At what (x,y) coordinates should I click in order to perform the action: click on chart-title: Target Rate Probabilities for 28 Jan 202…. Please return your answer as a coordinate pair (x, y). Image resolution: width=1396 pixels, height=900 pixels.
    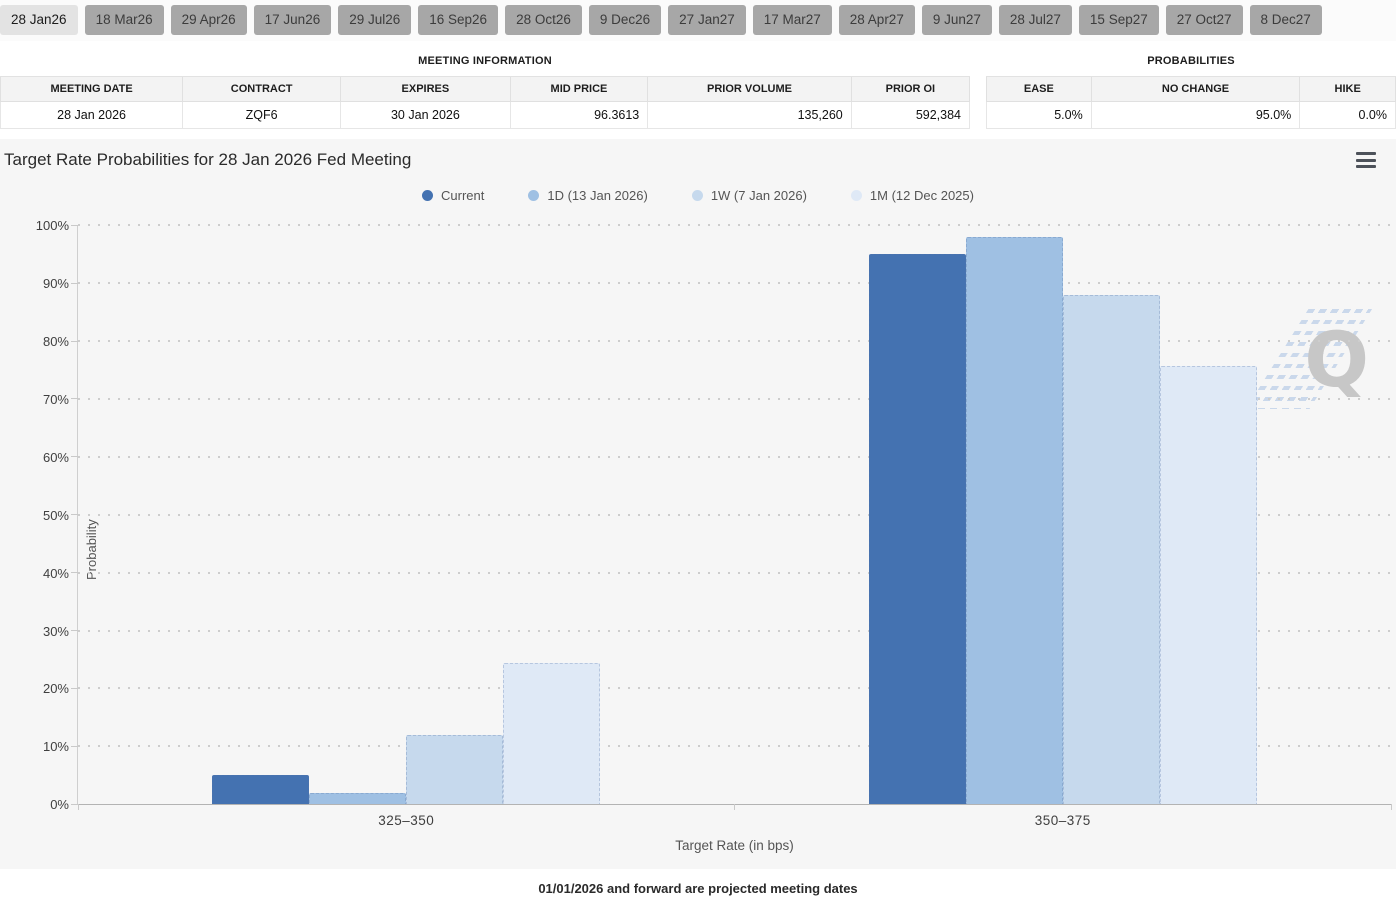
    Looking at the image, I should click on (208, 160).